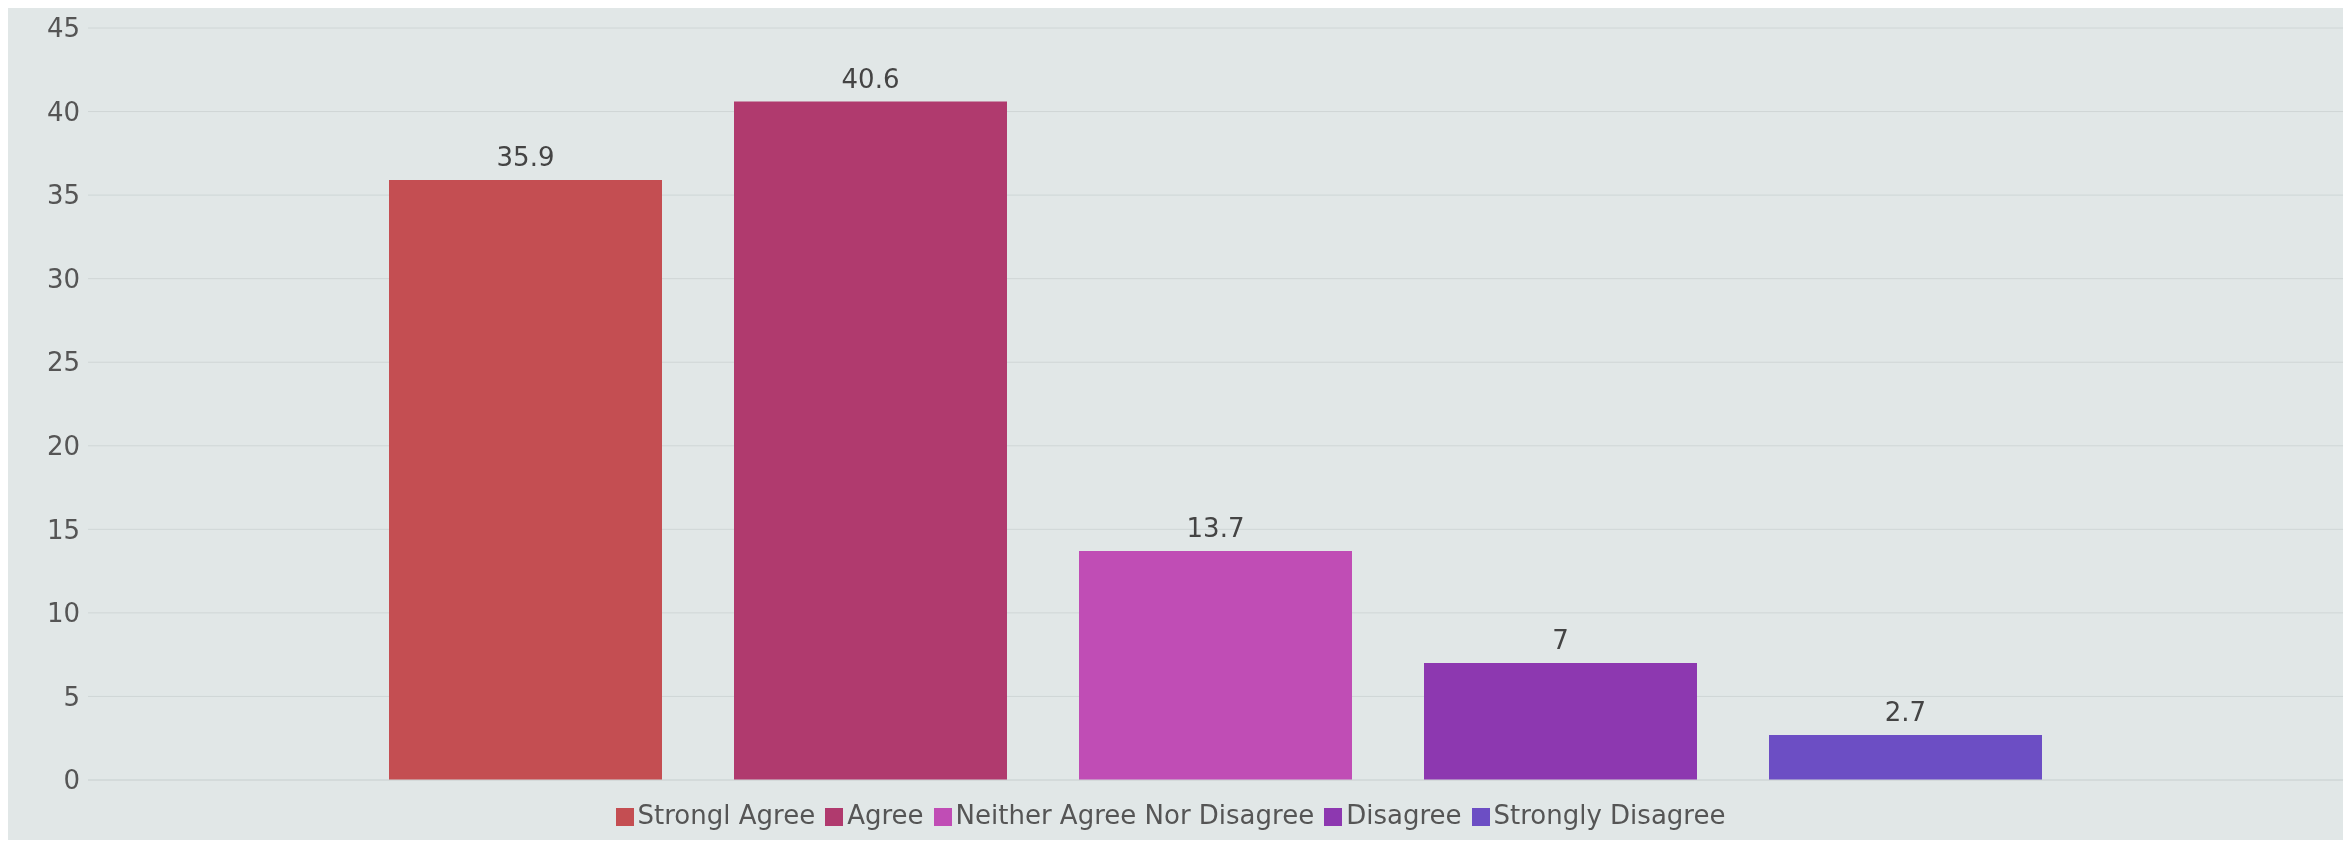 The image size is (2351, 848). What do you see at coordinates (63, 529) in the screenshot?
I see `y-tick-label: 15` at bounding box center [63, 529].